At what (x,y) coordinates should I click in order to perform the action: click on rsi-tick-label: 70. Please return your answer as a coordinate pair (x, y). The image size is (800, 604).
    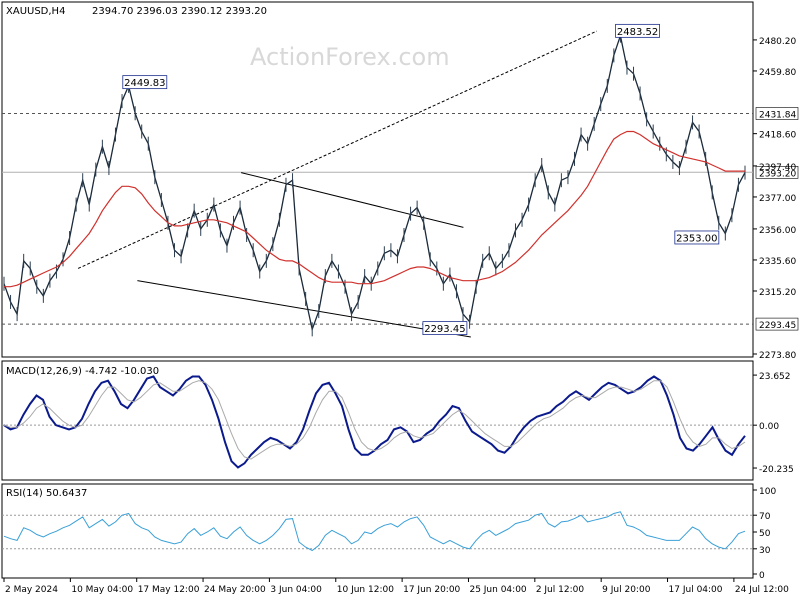
    Looking at the image, I should click on (765, 517).